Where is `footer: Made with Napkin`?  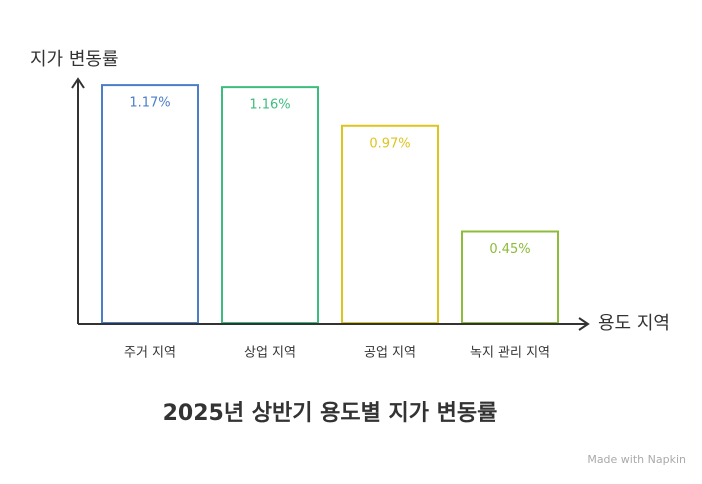 footer: Made with Napkin is located at coordinates (636, 459).